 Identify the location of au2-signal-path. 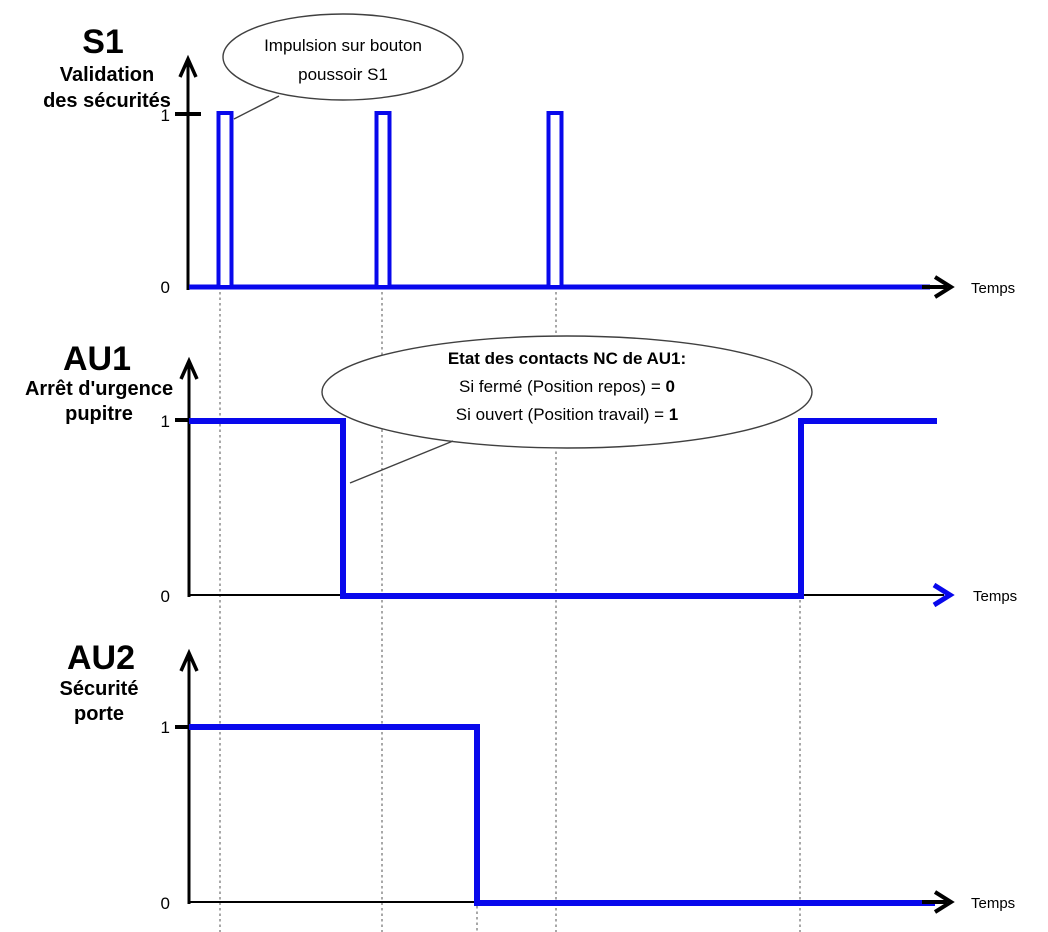
(562, 815).